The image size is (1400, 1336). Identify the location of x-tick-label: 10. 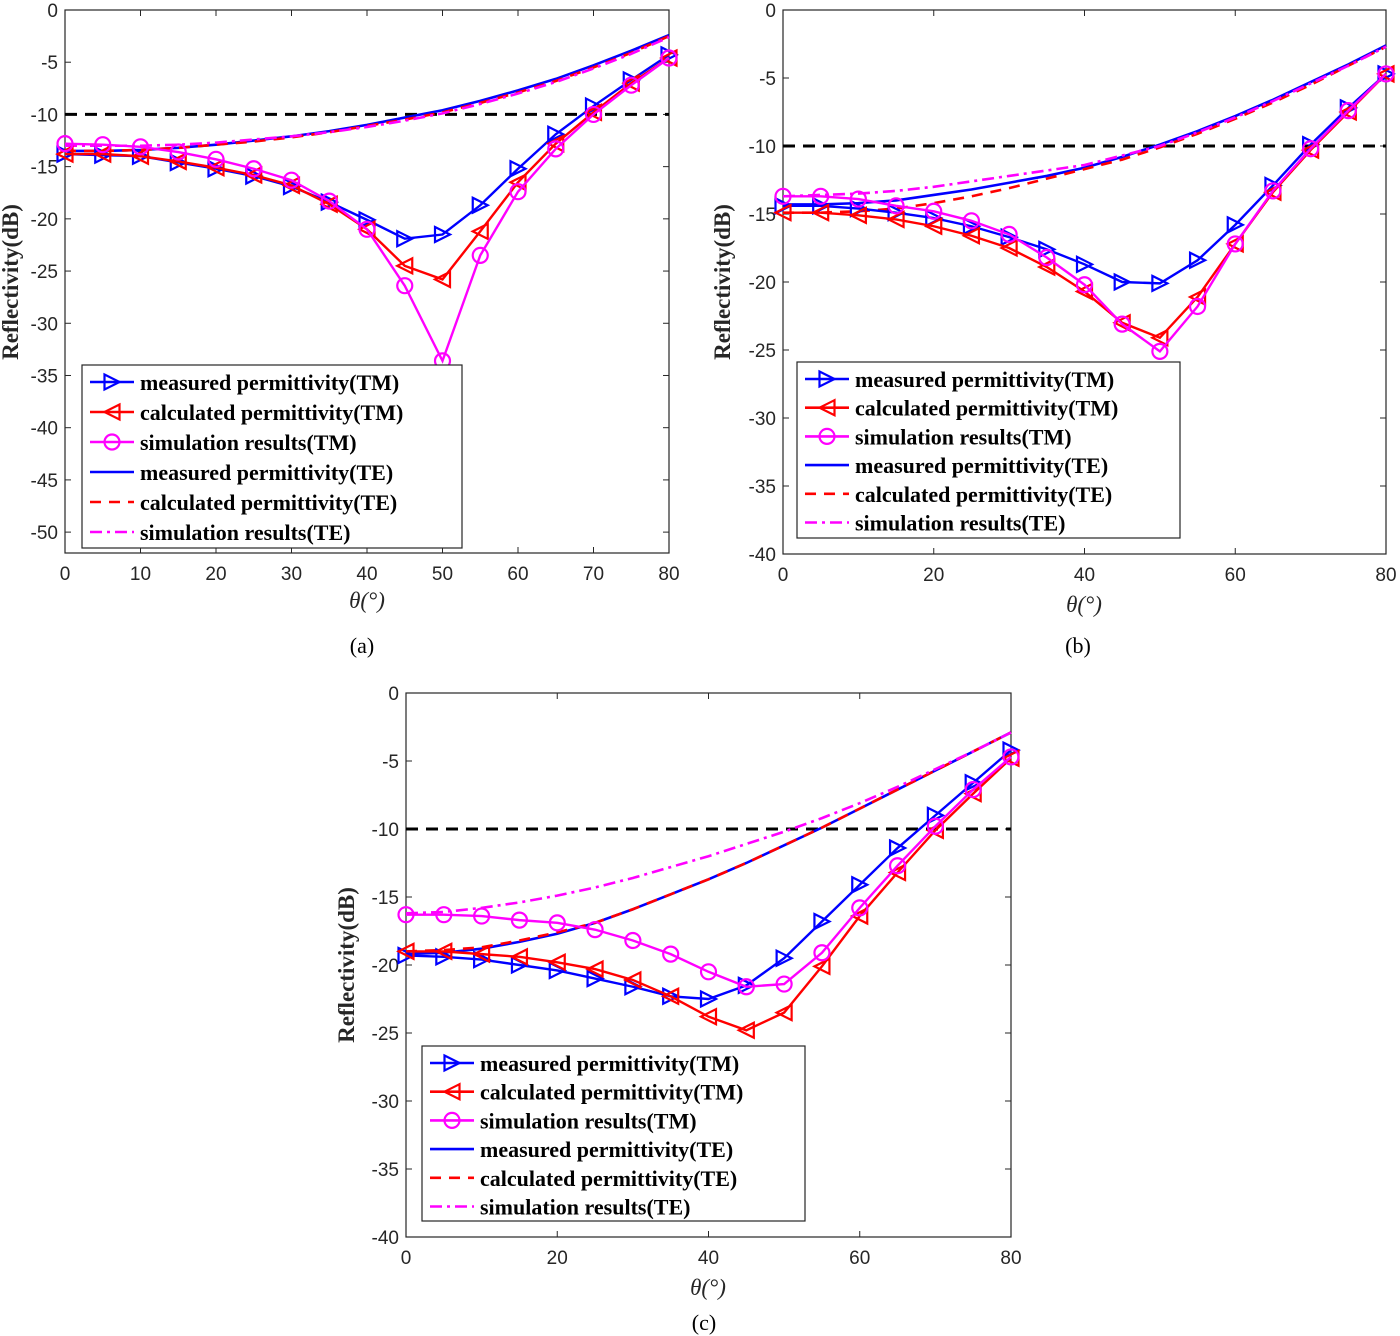
(140, 574).